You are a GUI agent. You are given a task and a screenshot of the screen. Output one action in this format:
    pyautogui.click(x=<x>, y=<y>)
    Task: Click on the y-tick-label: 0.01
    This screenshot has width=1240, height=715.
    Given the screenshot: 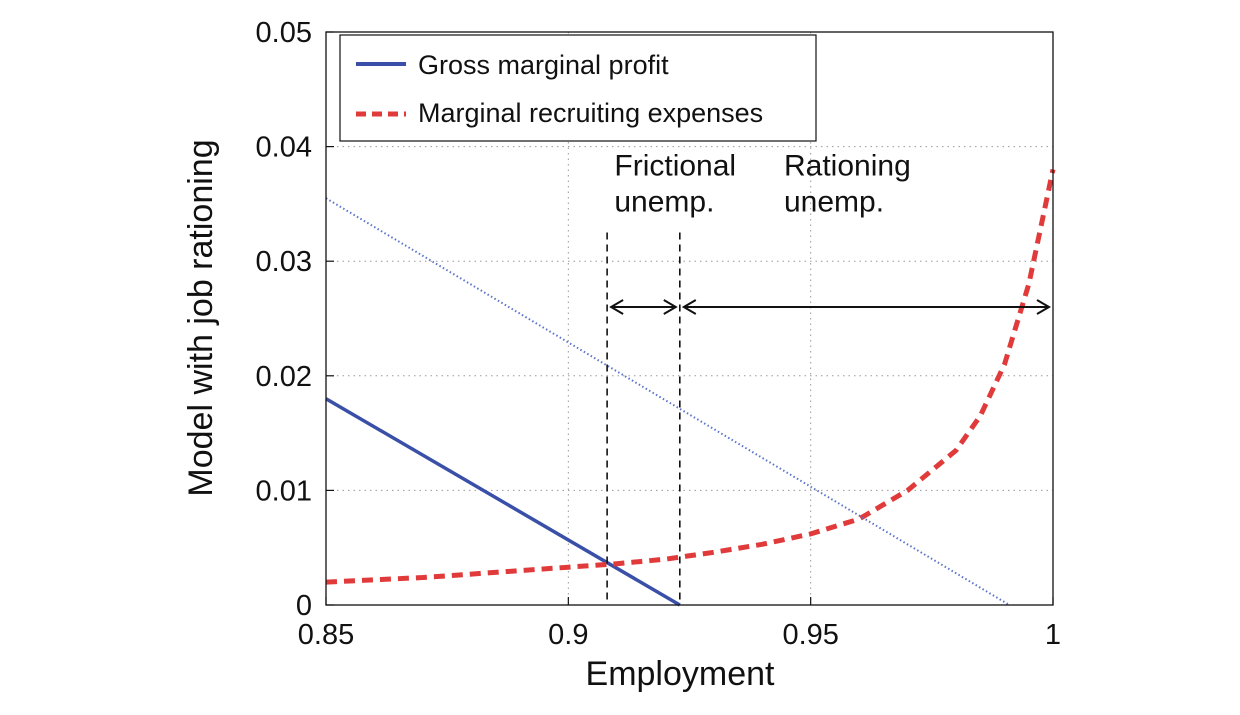 What is the action you would take?
    pyautogui.click(x=284, y=491)
    